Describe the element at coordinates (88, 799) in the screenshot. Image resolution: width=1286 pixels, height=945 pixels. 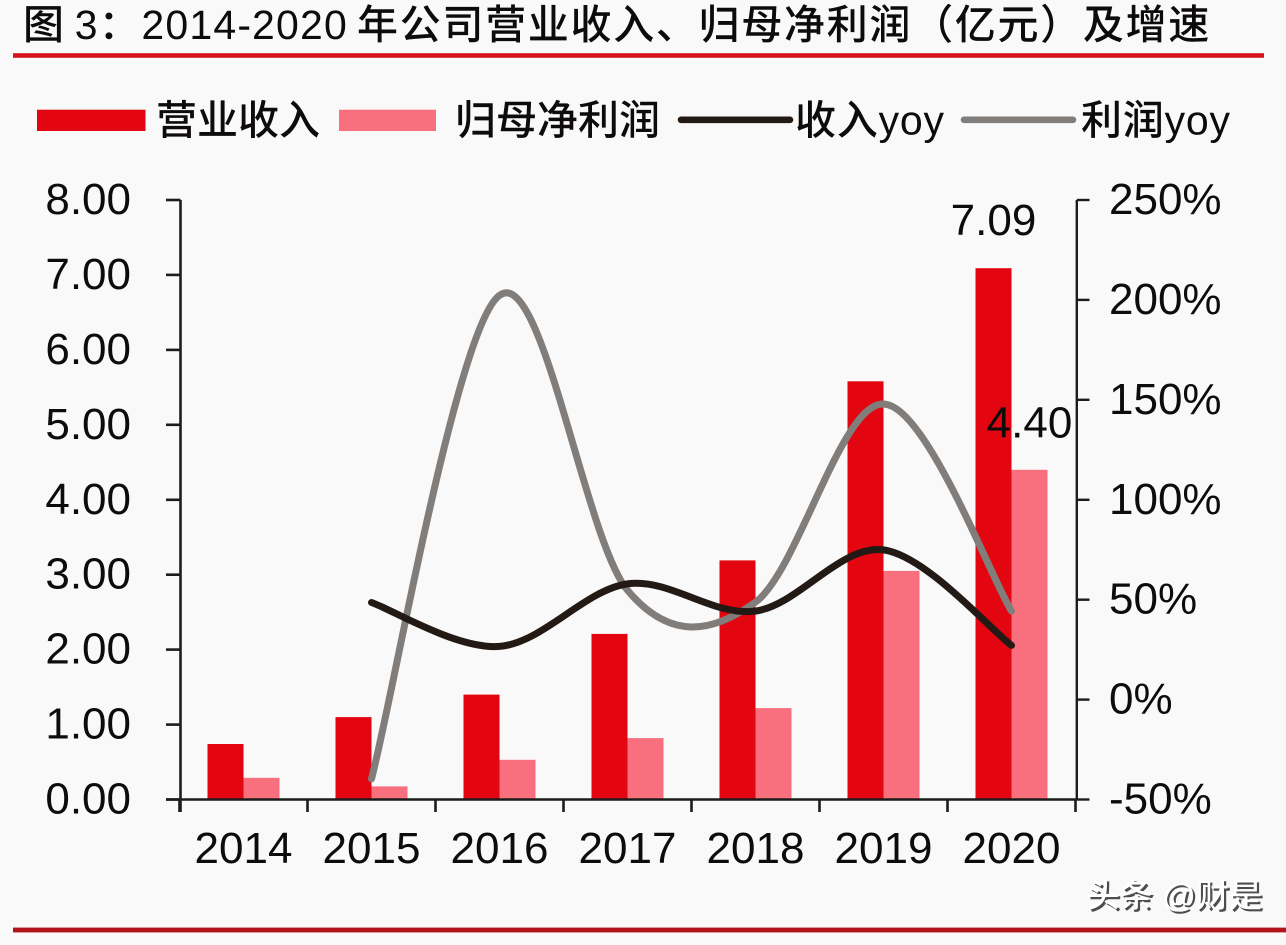
I see `svg-text: 0.00` at that location.